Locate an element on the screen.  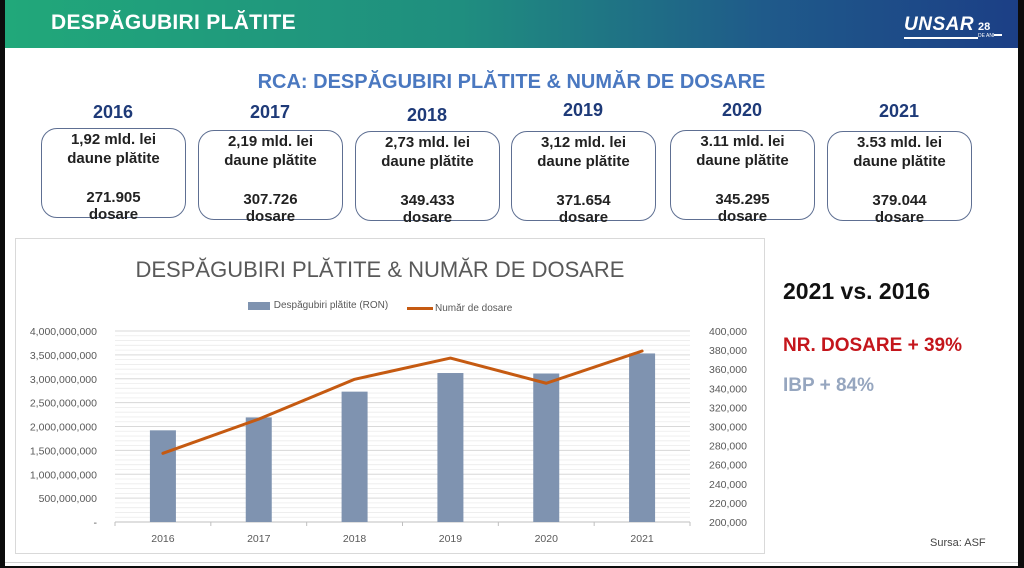
logo-sub: DE ANI is located at coordinates (986, 36).